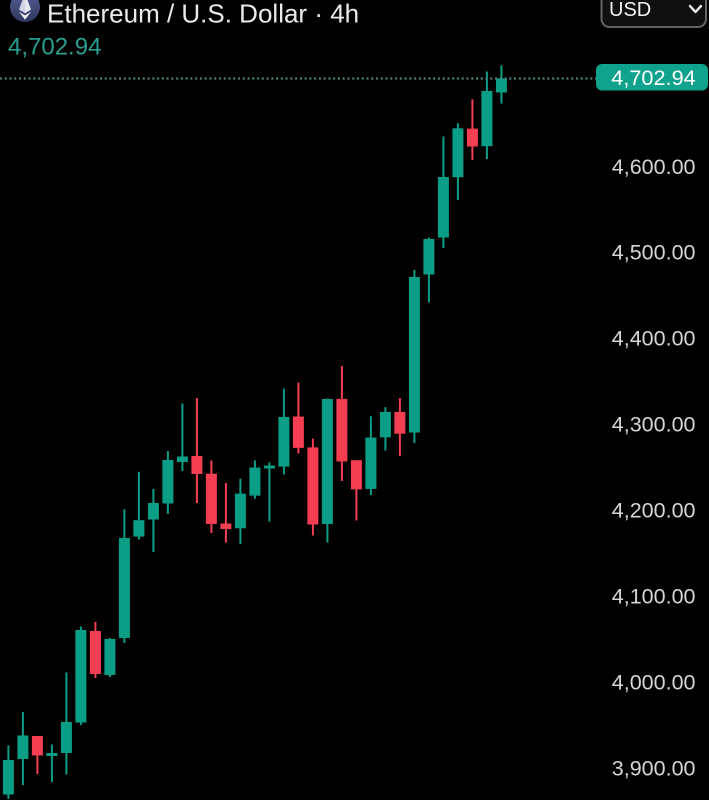 The image size is (709, 800). What do you see at coordinates (654, 768) in the screenshot?
I see `svg-text: 3,900.00` at bounding box center [654, 768].